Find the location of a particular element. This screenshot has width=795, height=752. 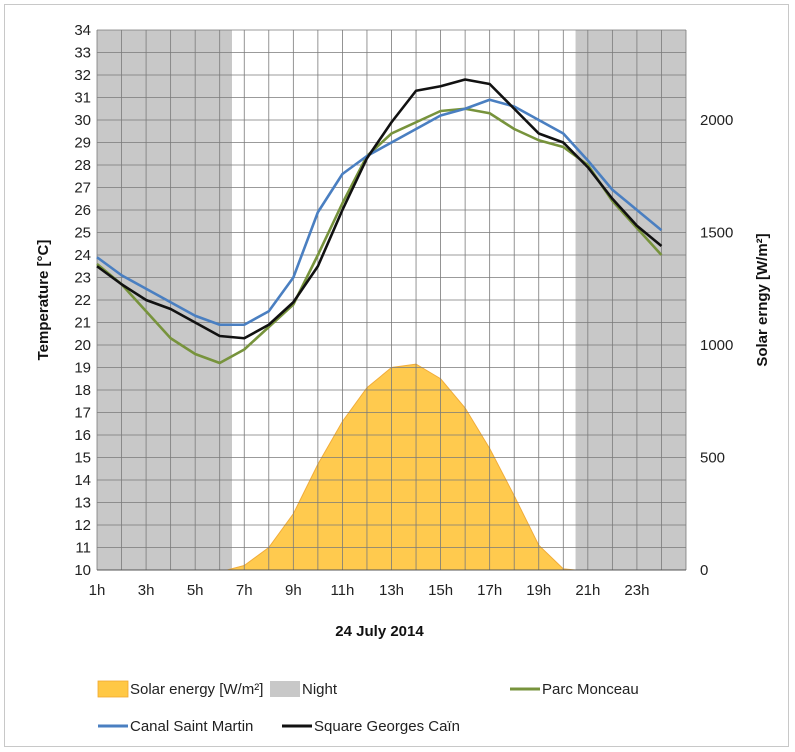

y2-tick-label: 1000 is located at coordinates (716, 345).